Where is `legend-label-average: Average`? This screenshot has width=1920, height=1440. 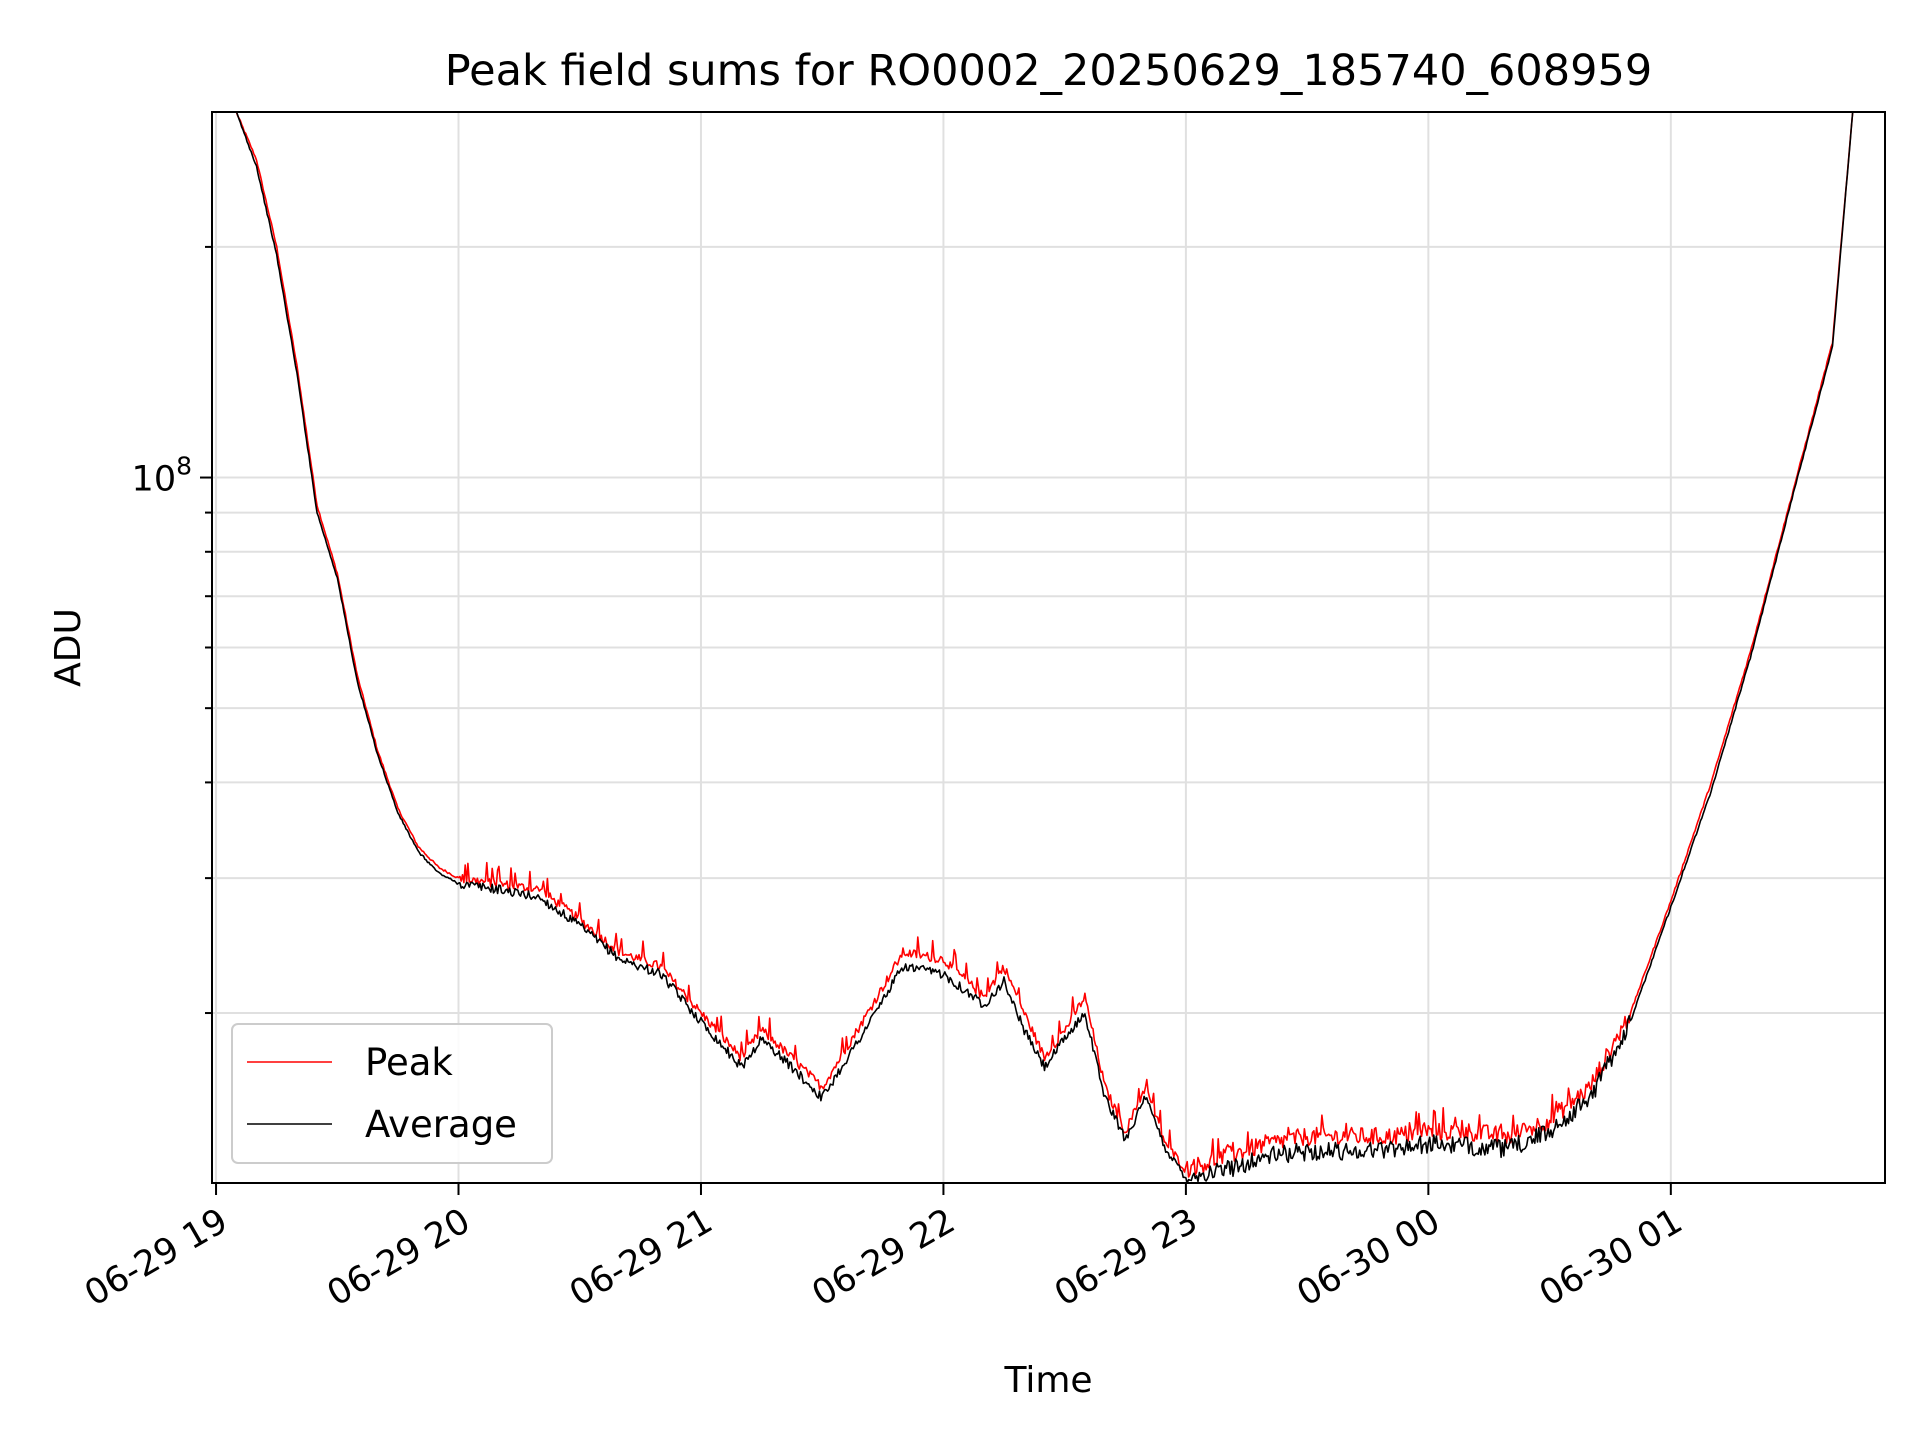 legend-label-average: Average is located at coordinates (441, 1124).